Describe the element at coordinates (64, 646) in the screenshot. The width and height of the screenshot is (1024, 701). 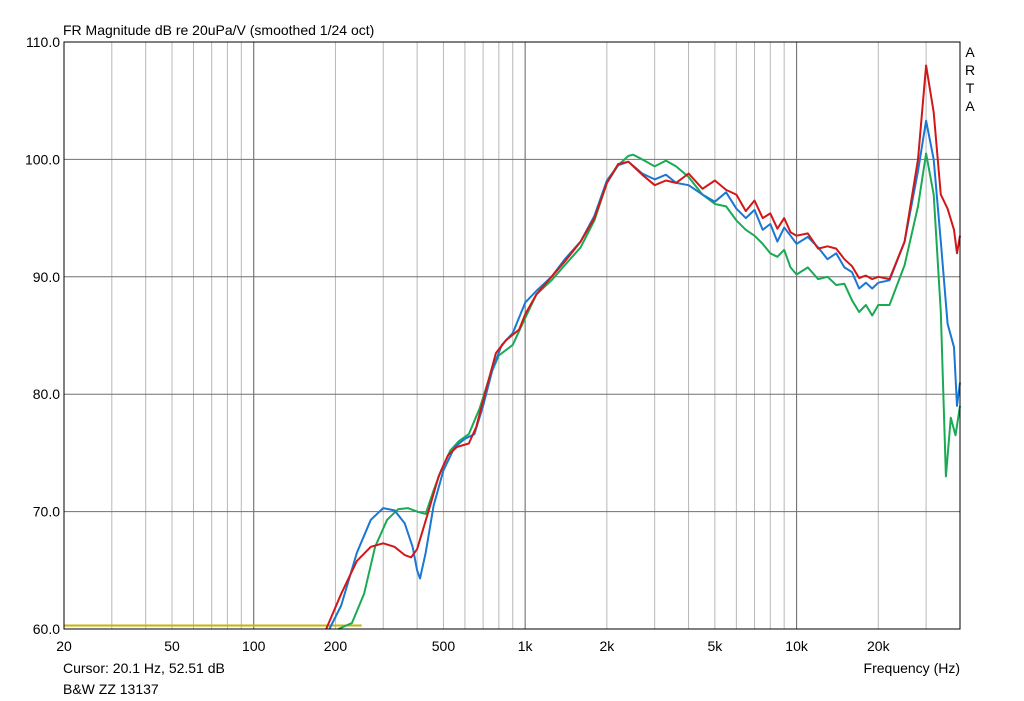
I see `x-tick-label: 20` at that location.